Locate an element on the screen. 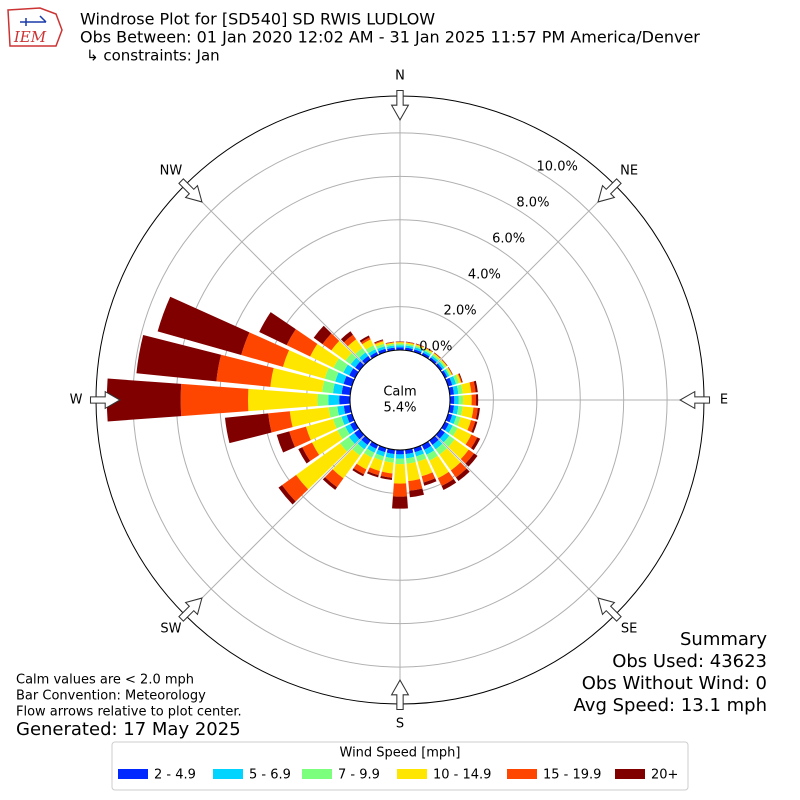 The image size is (800, 800). note: Flow arrows relative to plot center. is located at coordinates (129, 712).